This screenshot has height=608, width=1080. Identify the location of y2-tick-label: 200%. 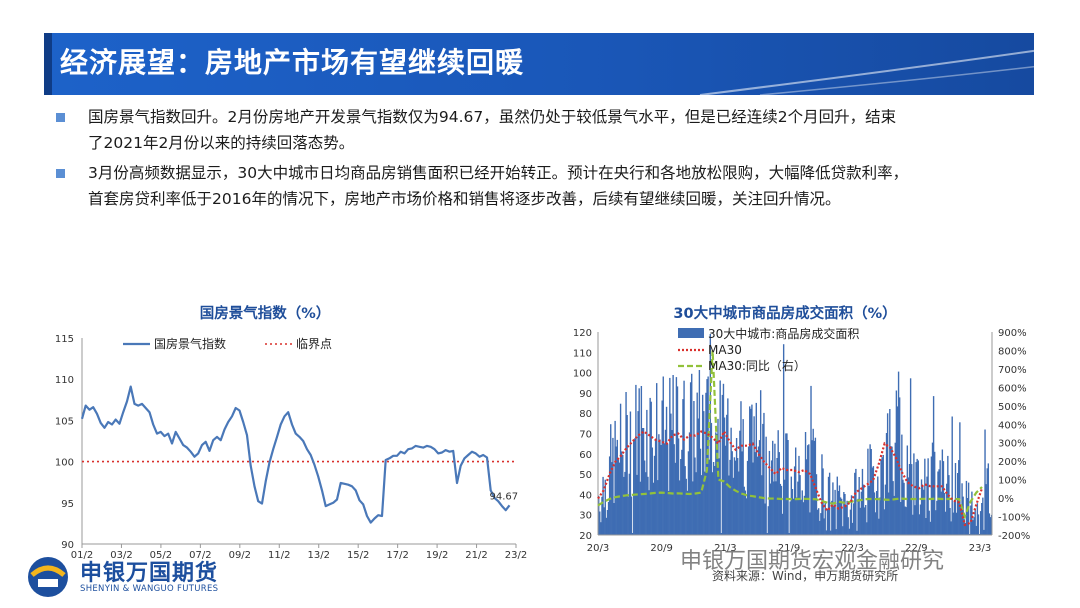
(1012, 462).